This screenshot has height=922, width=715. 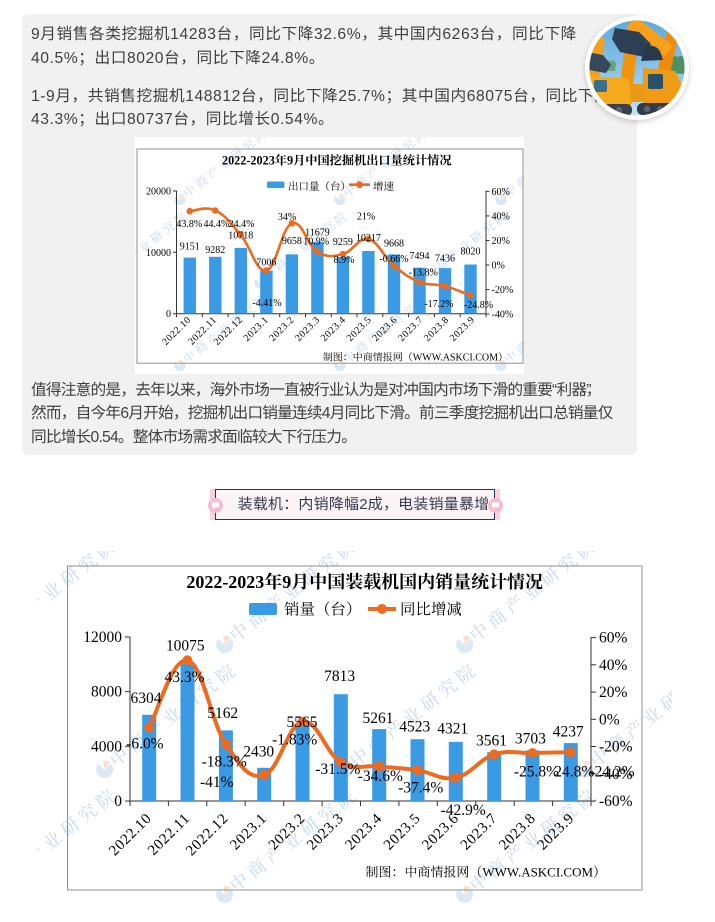 I want to click on svg-text: 出口量（台）, so click(x=319, y=187).